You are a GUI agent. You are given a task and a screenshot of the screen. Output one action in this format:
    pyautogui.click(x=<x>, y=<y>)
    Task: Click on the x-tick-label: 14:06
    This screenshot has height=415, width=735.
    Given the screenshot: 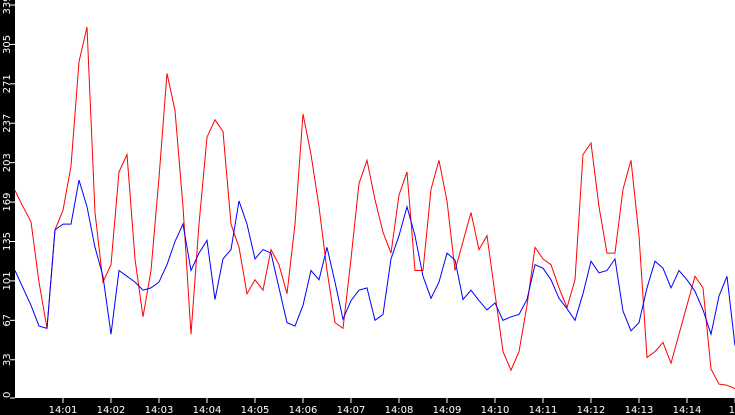 What is the action you would take?
    pyautogui.click(x=303, y=410)
    